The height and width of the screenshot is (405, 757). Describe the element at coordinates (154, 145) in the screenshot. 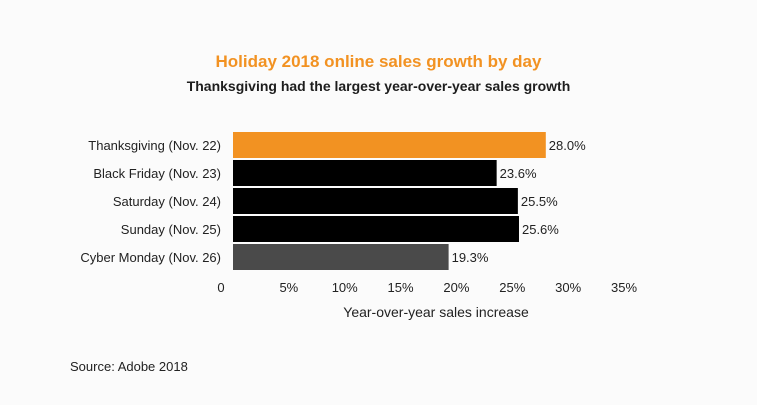

I see `category-label: Thanksgiving (Nov. 22)` at that location.